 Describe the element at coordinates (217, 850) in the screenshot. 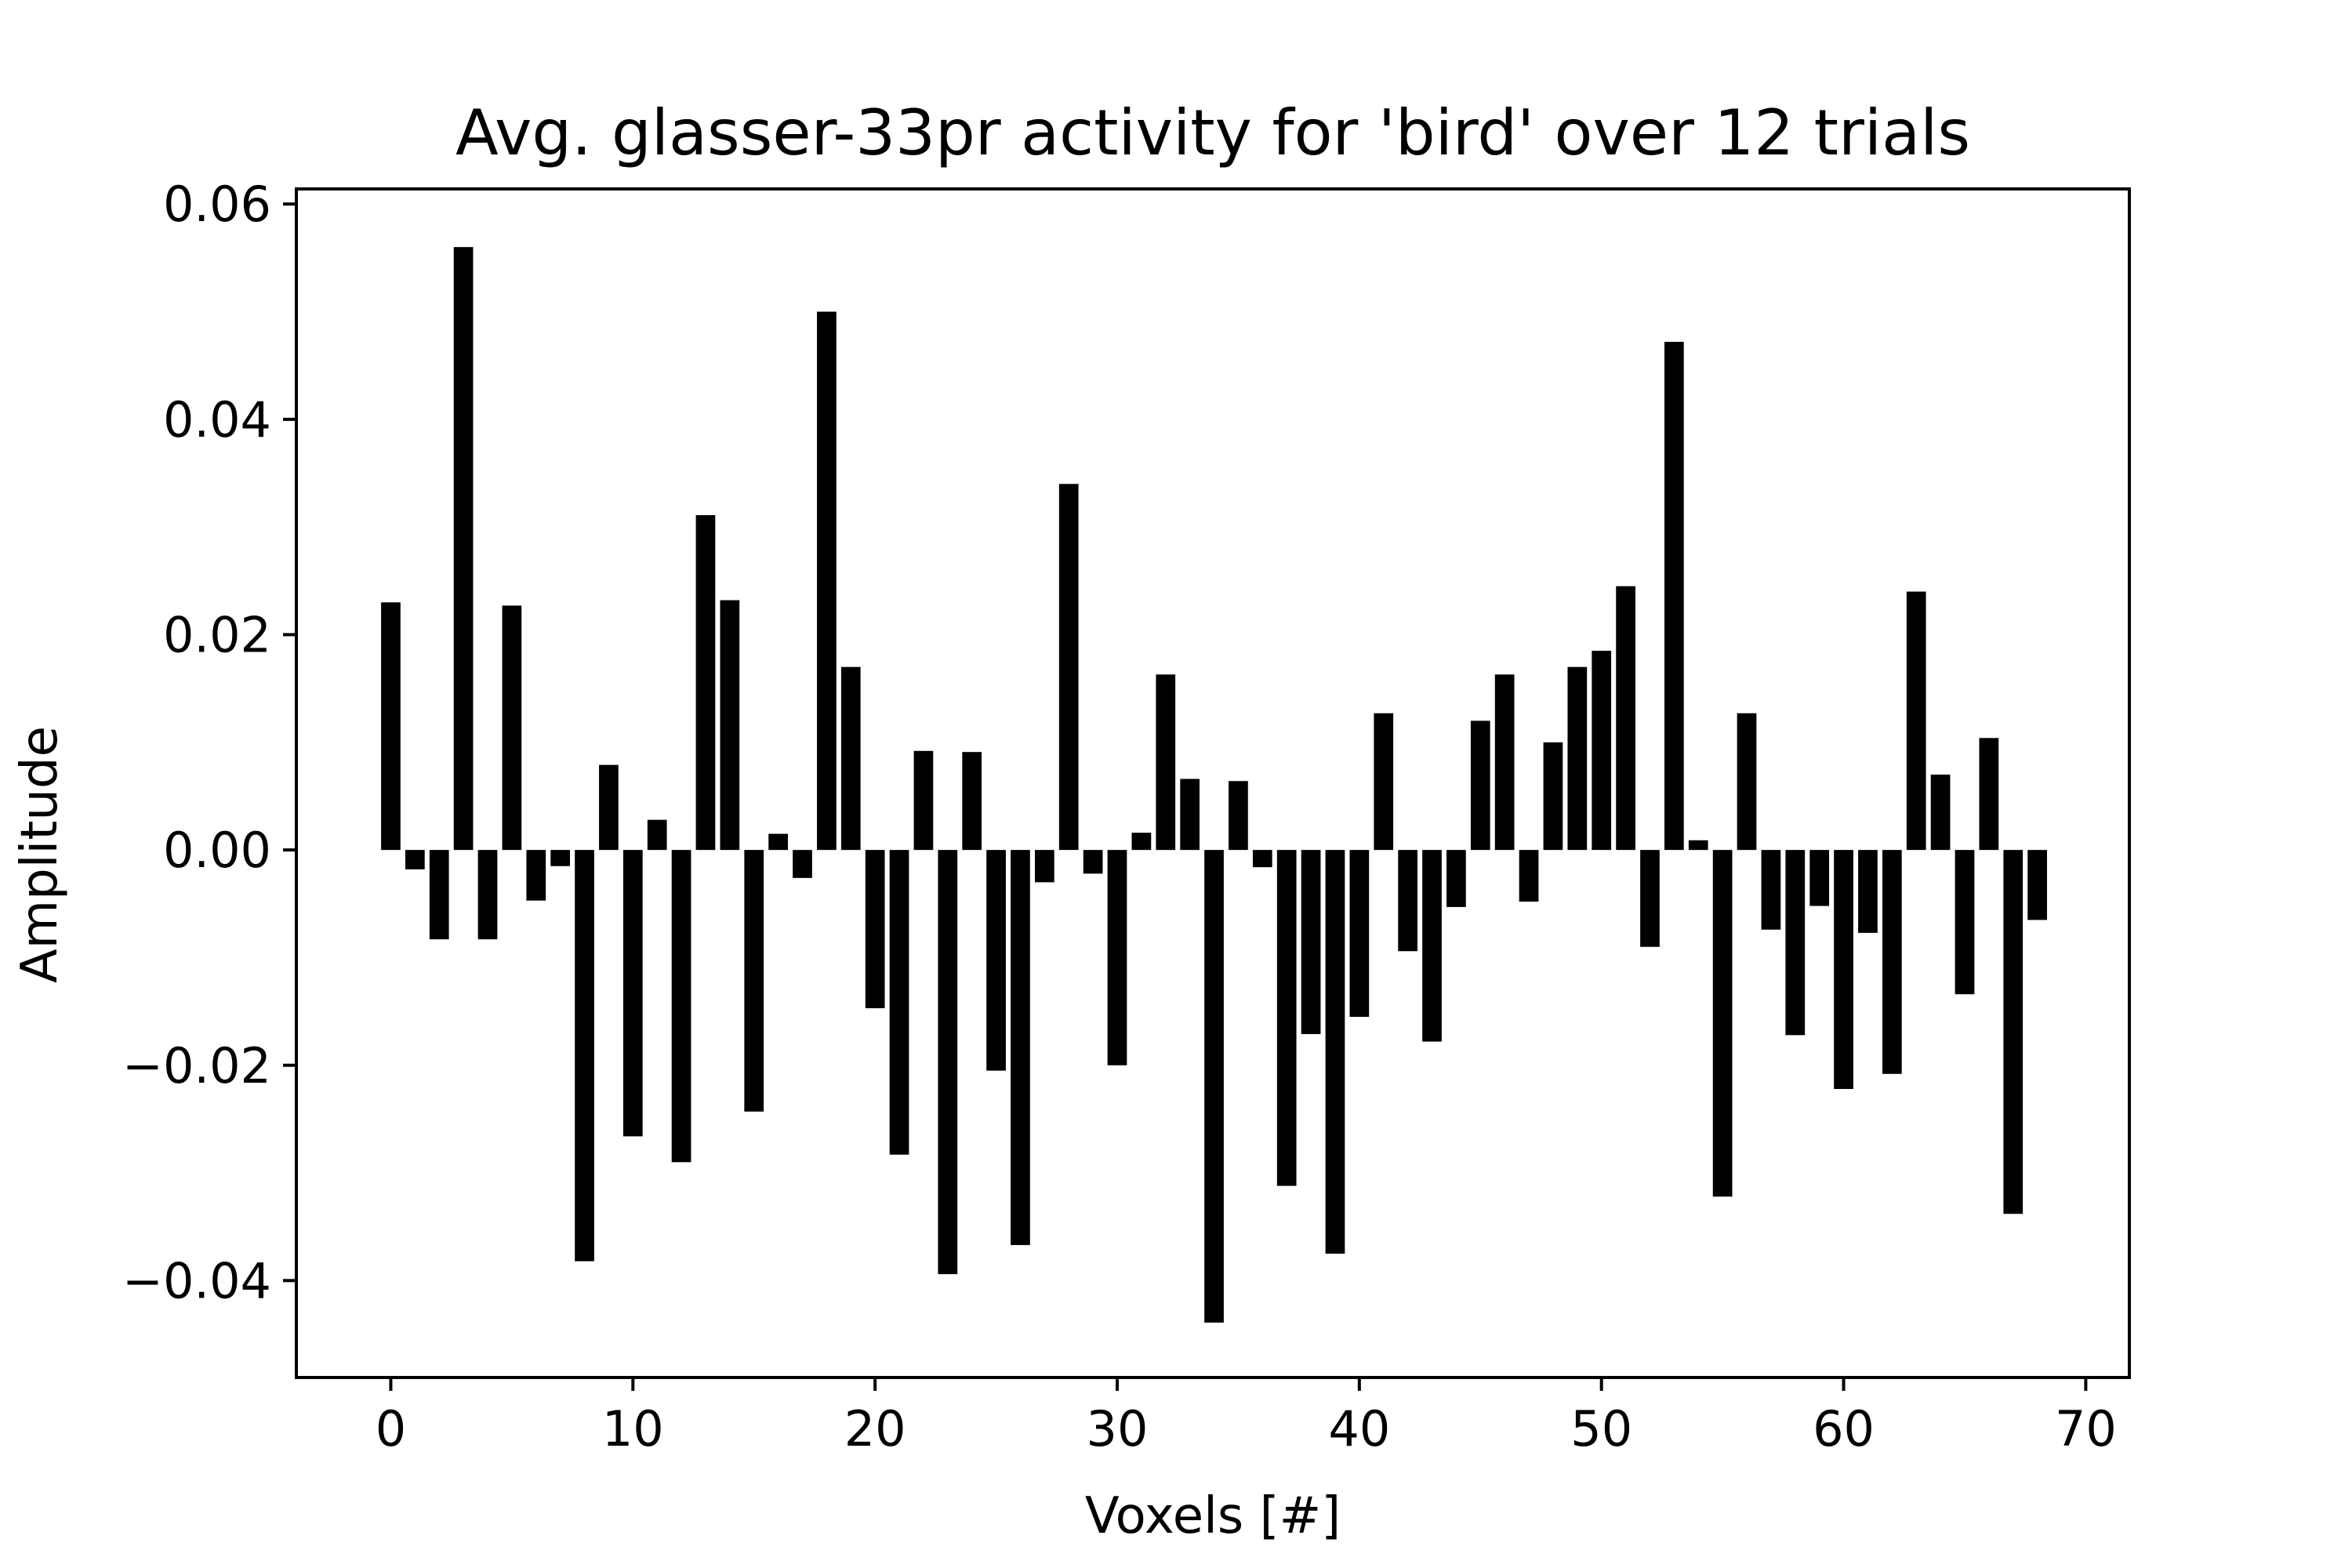

I see `y-tick-label: 0.00` at that location.